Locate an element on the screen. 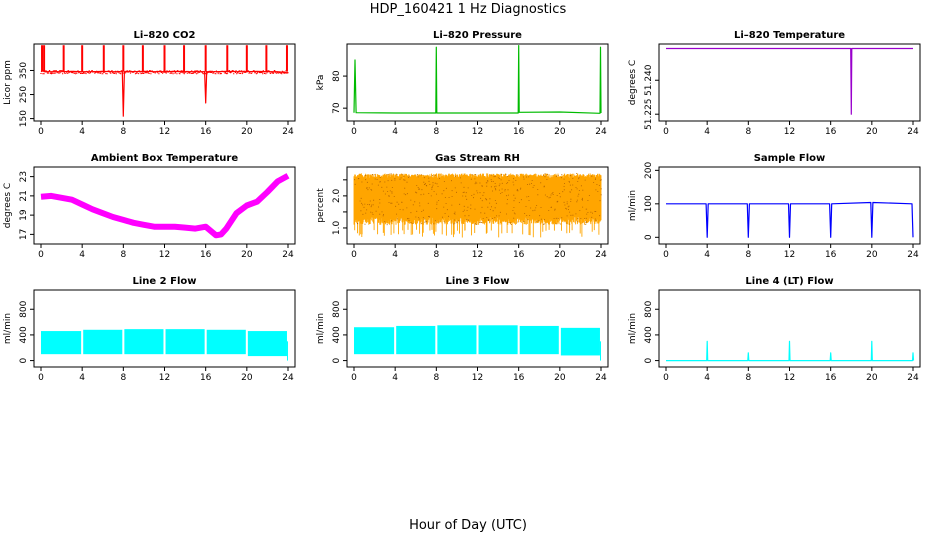 This screenshot has width=936, height=540. panel-title: Li–820 Temperature is located at coordinates (789, 35).